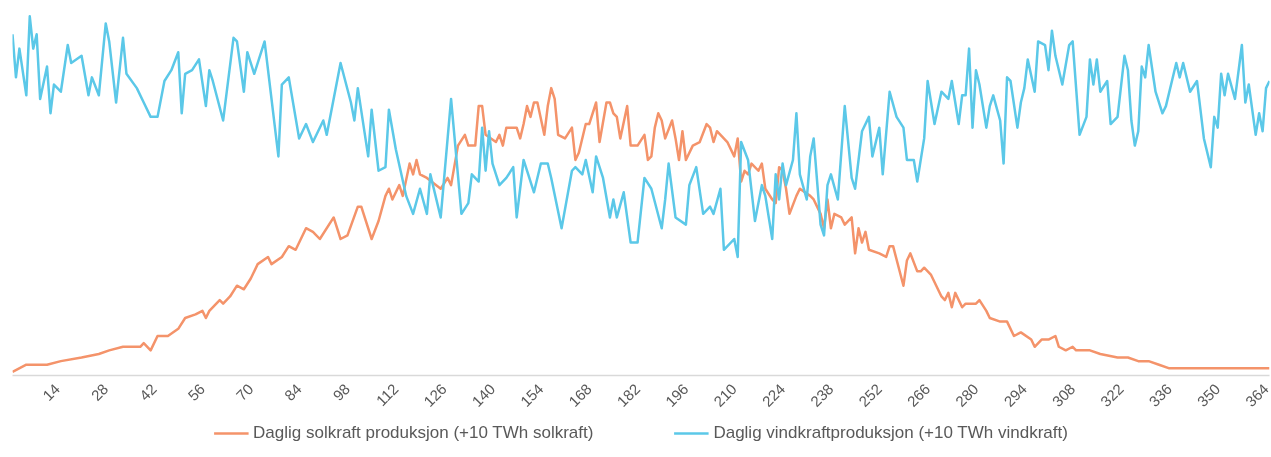 This screenshot has height=457, width=1271. Describe the element at coordinates (292, 392) in the screenshot. I see `x-tick-label: 84` at that location.